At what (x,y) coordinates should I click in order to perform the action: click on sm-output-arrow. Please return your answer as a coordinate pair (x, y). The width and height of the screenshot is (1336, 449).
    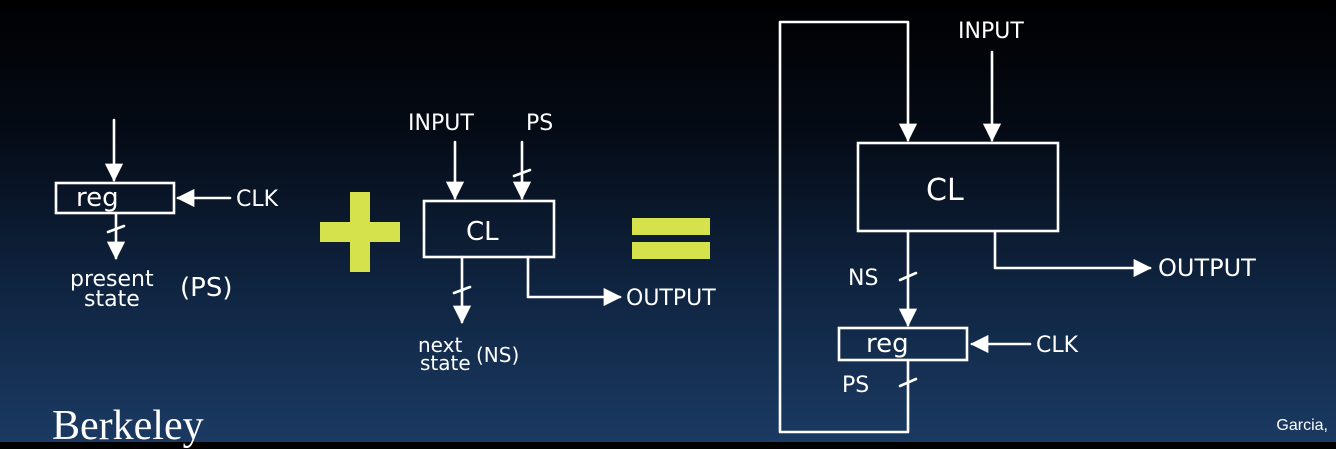
    Looking at the image, I should click on (1072, 253).